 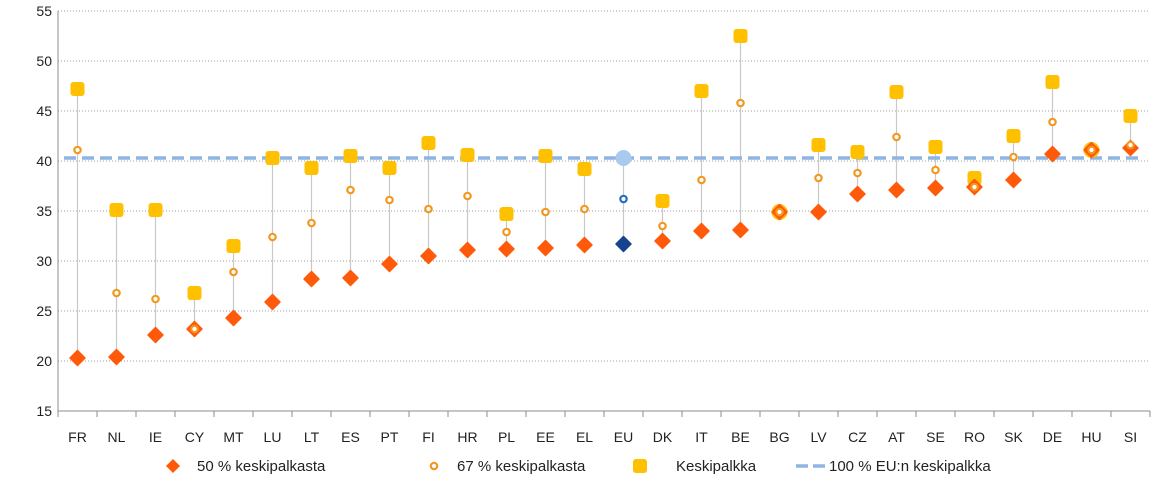 What do you see at coordinates (44, 111) in the screenshot?
I see `y-tick-label-45: 45` at bounding box center [44, 111].